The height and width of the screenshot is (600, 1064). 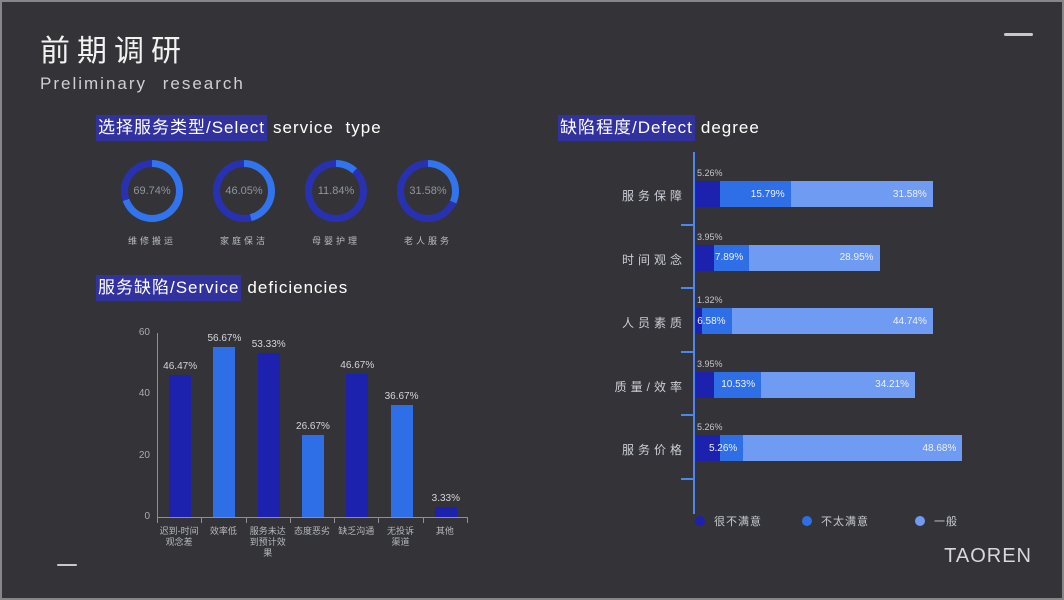 What do you see at coordinates (788, 257) in the screenshot?
I see `stacked-bar: 7.89% 28.95%` at bounding box center [788, 257].